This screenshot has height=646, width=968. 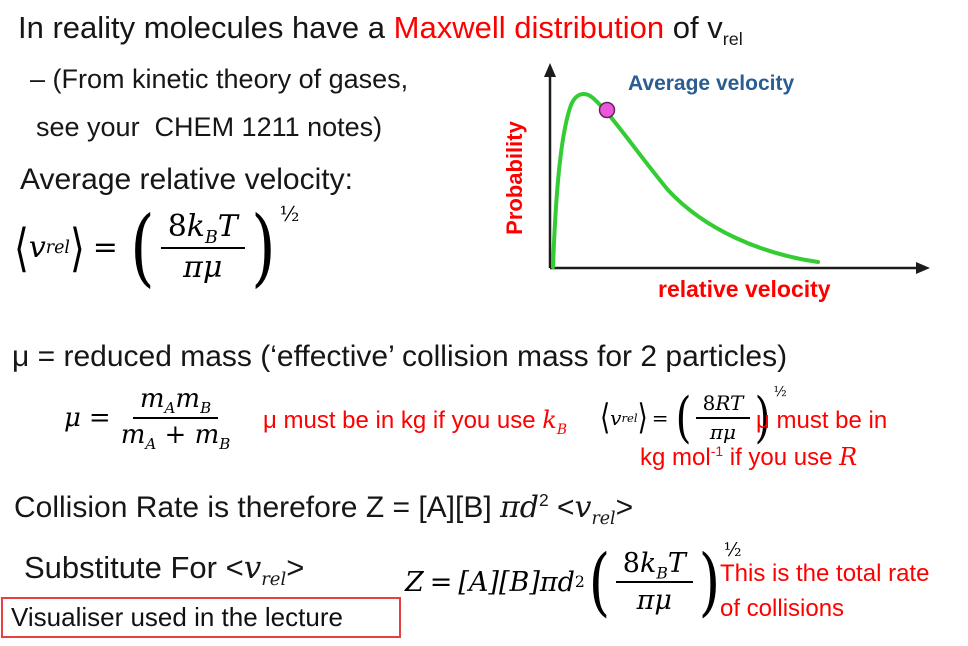 What do you see at coordinates (414, 582) in the screenshot?
I see `eq-Z: Z` at bounding box center [414, 582].